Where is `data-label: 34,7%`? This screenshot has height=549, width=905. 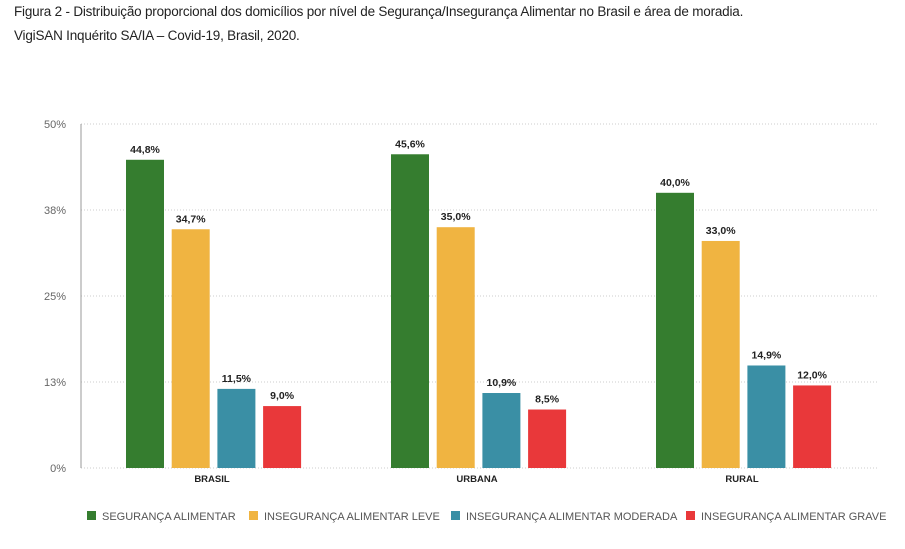
data-label: 34,7% is located at coordinates (191, 219).